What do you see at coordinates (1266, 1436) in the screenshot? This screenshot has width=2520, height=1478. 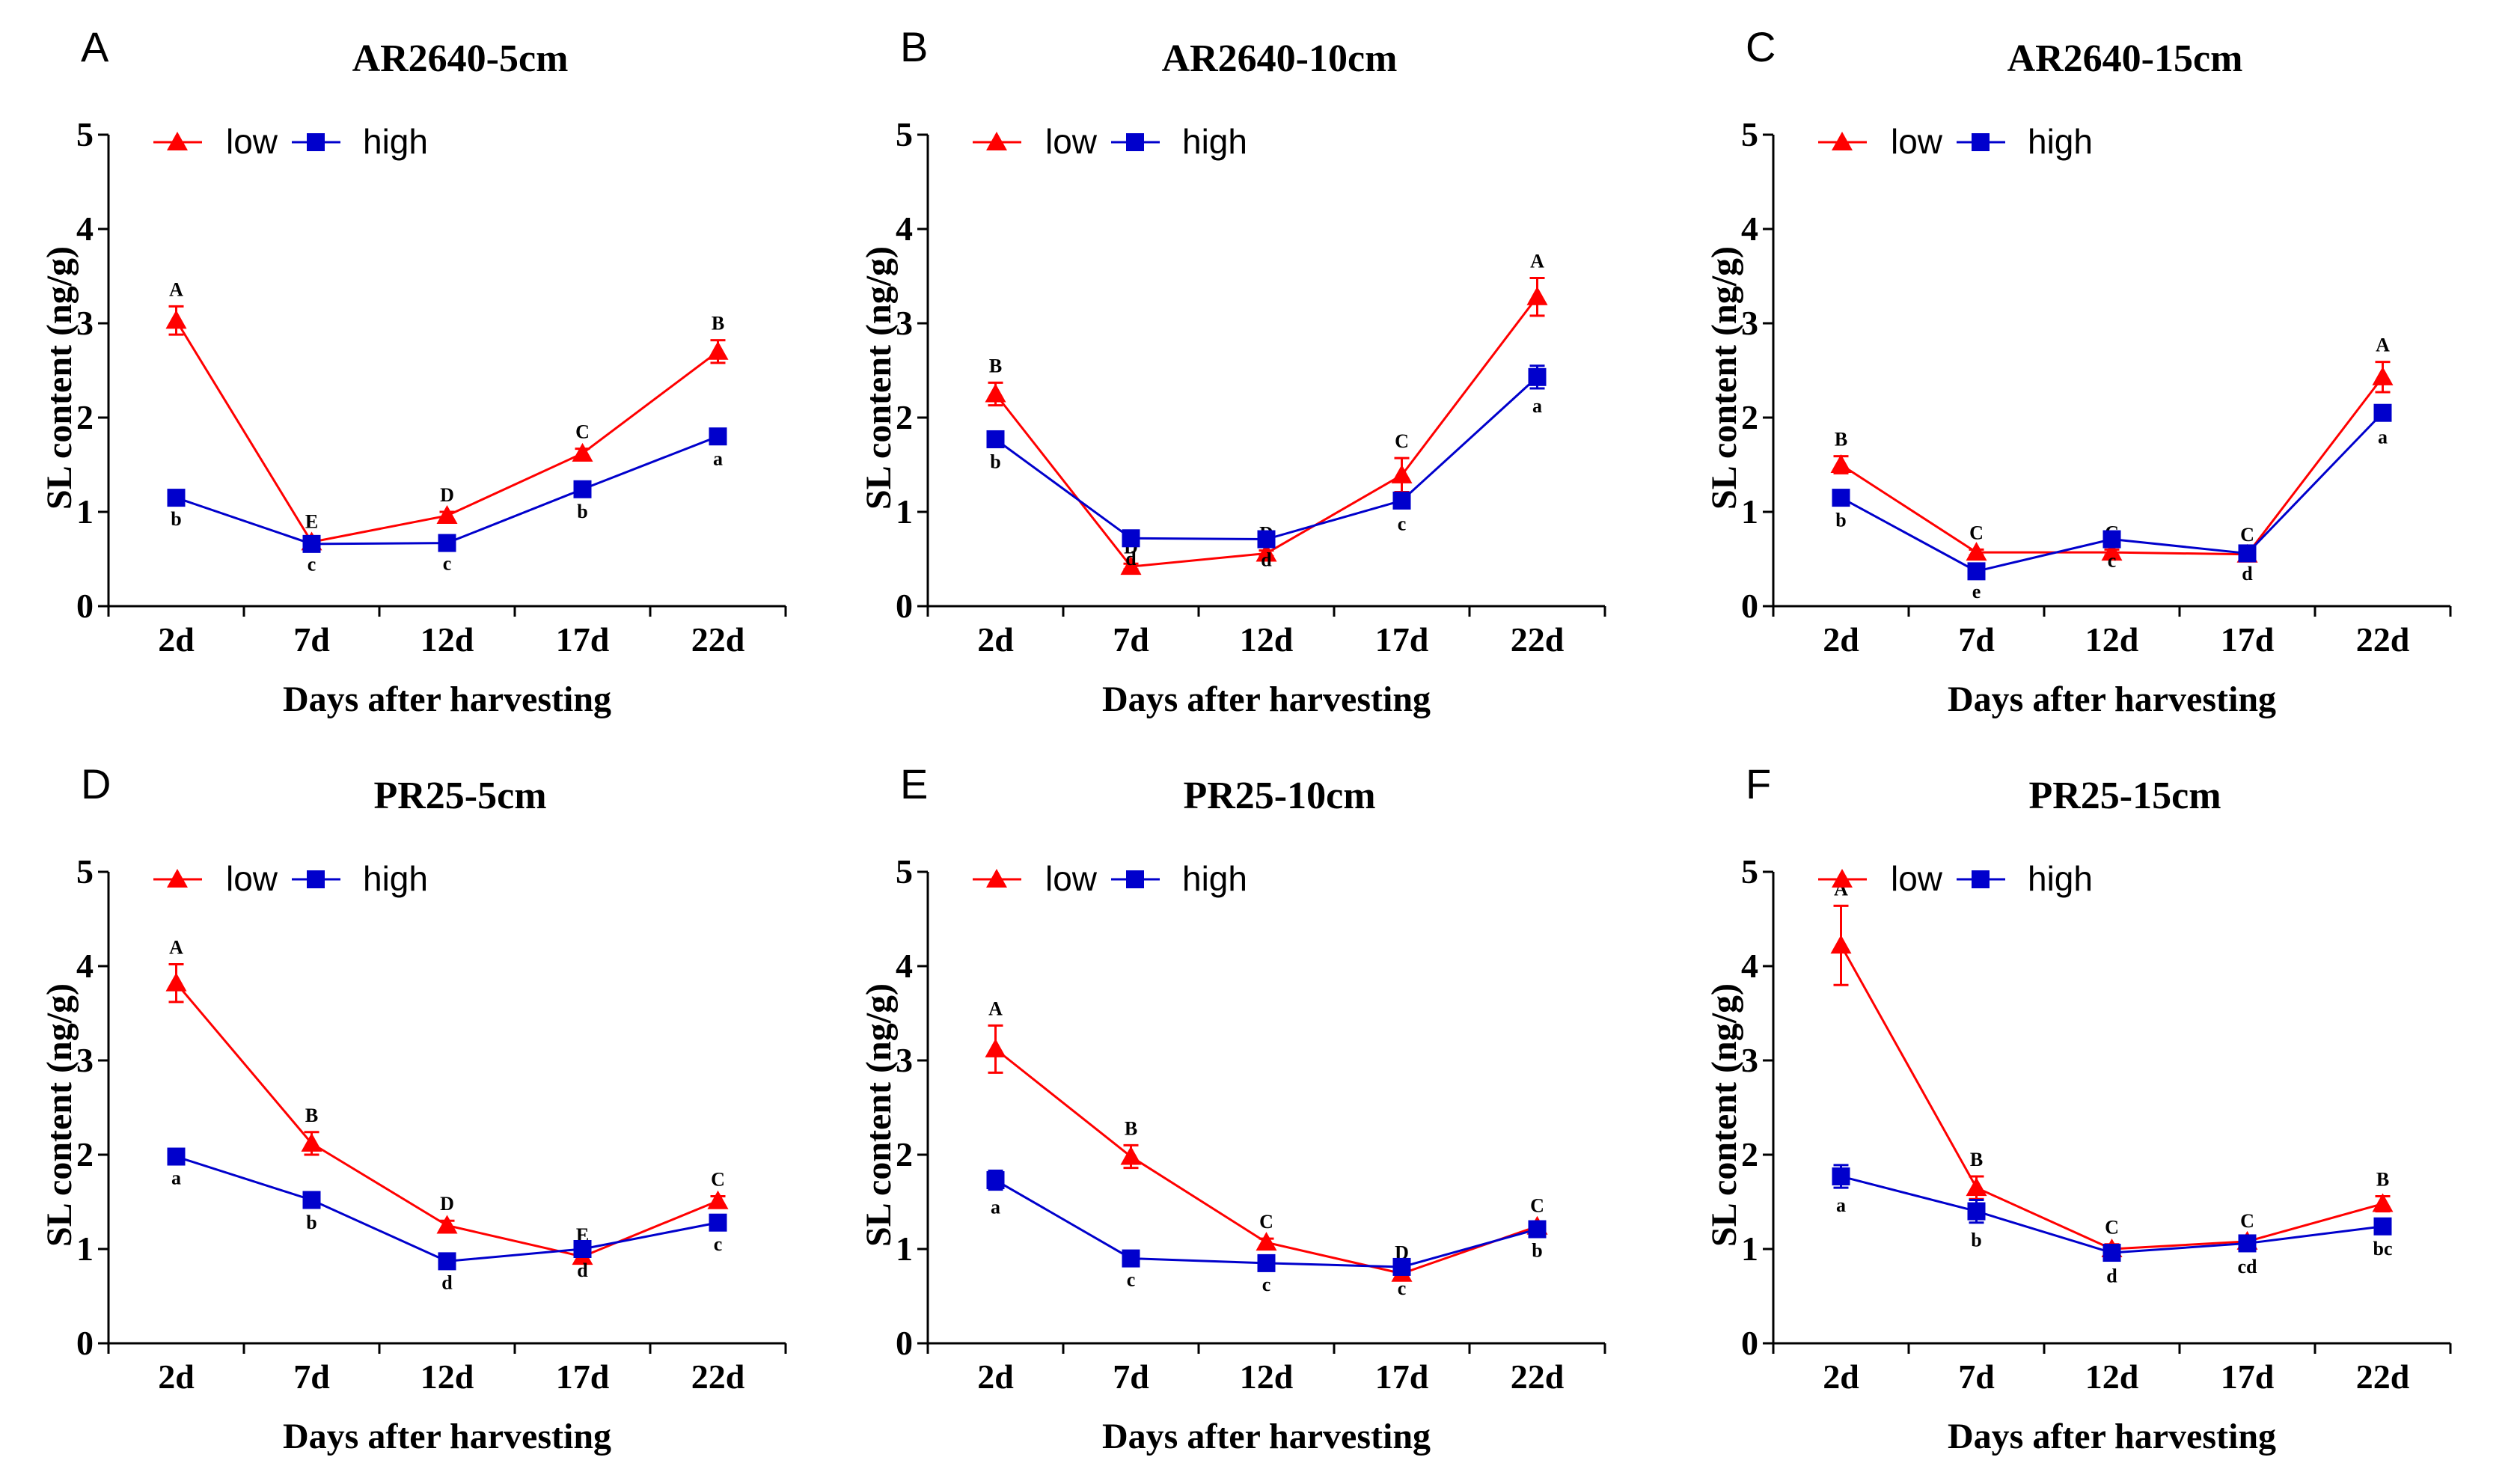 I see `x-axis-label: Days after harvesting` at bounding box center [1266, 1436].